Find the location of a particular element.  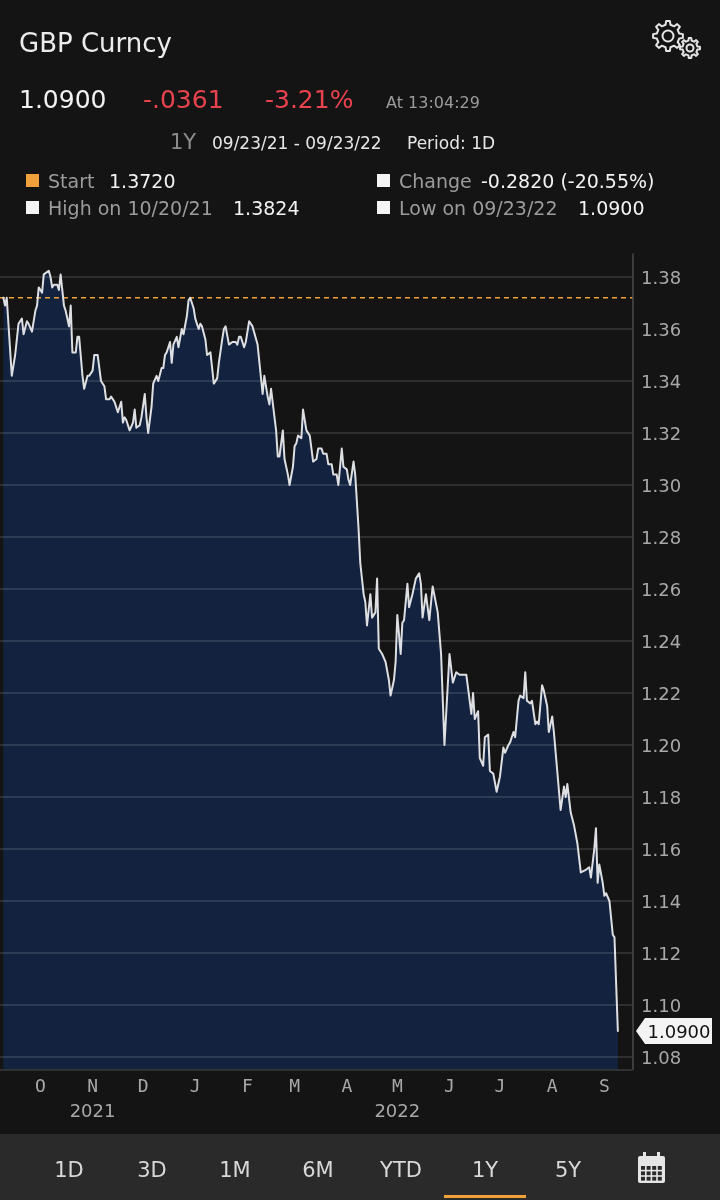

y-tick-label: 1.38 is located at coordinates (661, 277).